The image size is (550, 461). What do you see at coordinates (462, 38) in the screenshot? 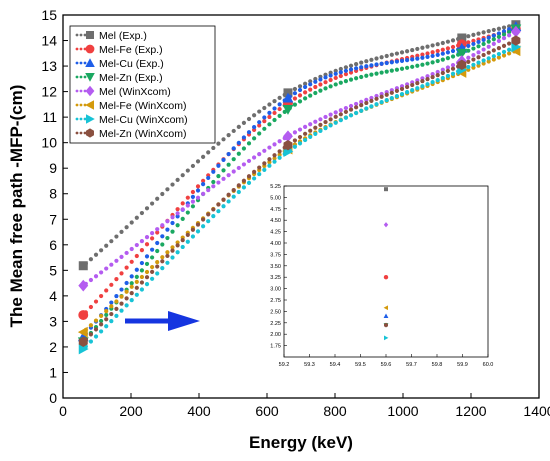
I see `data-point` at bounding box center [462, 38].